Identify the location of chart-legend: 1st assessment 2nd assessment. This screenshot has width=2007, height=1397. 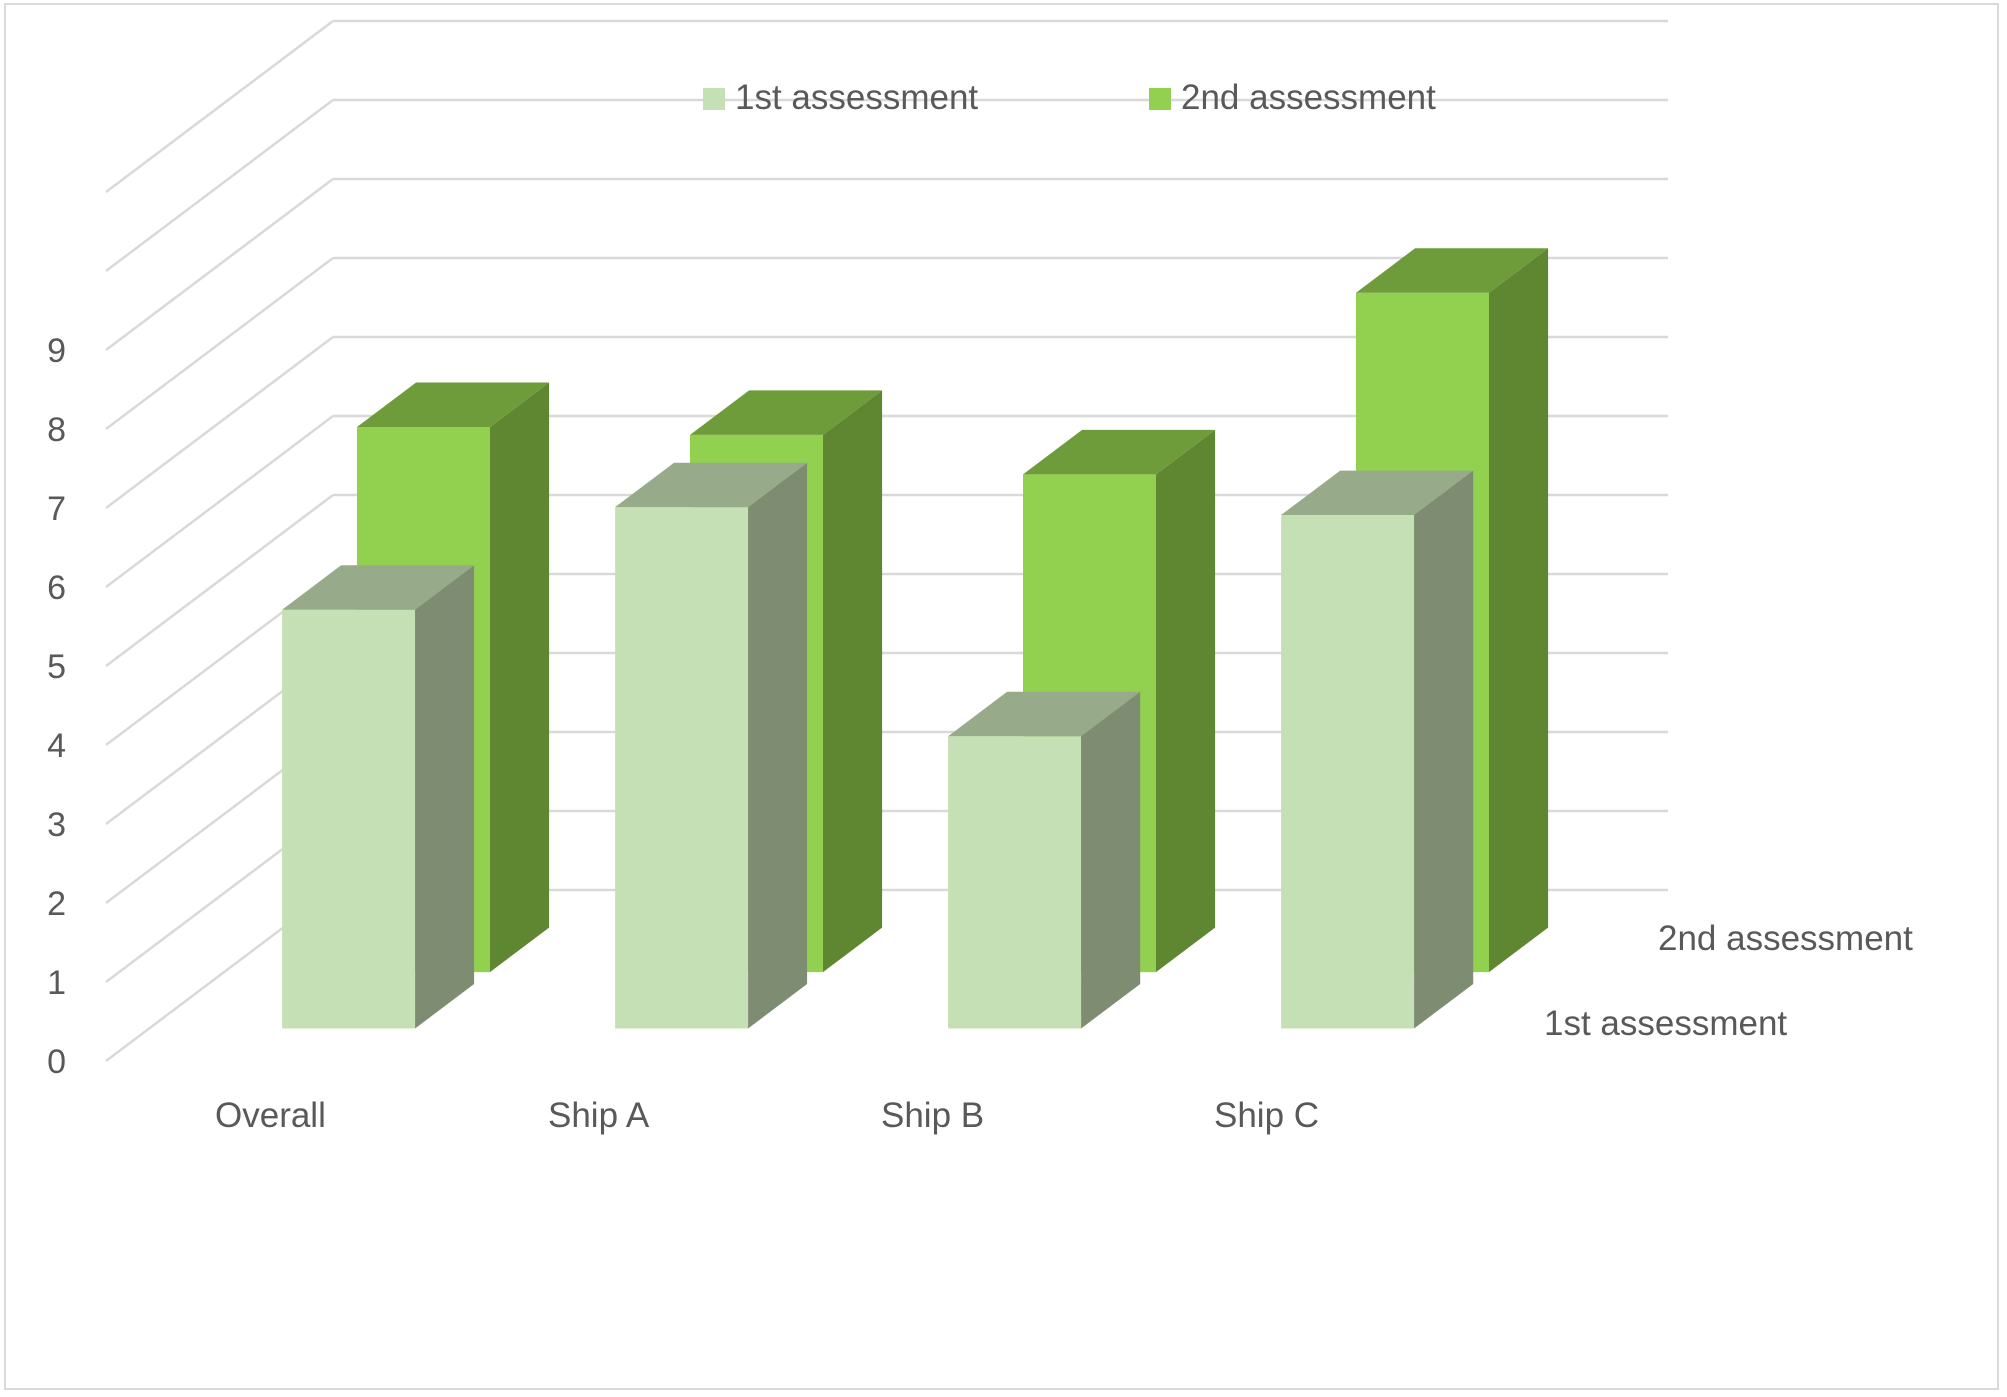
(1069, 97).